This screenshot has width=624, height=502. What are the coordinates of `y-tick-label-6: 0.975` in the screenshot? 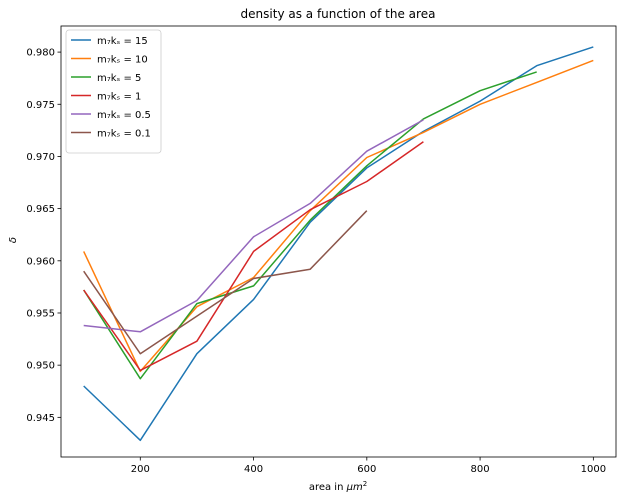 It's located at (40, 105).